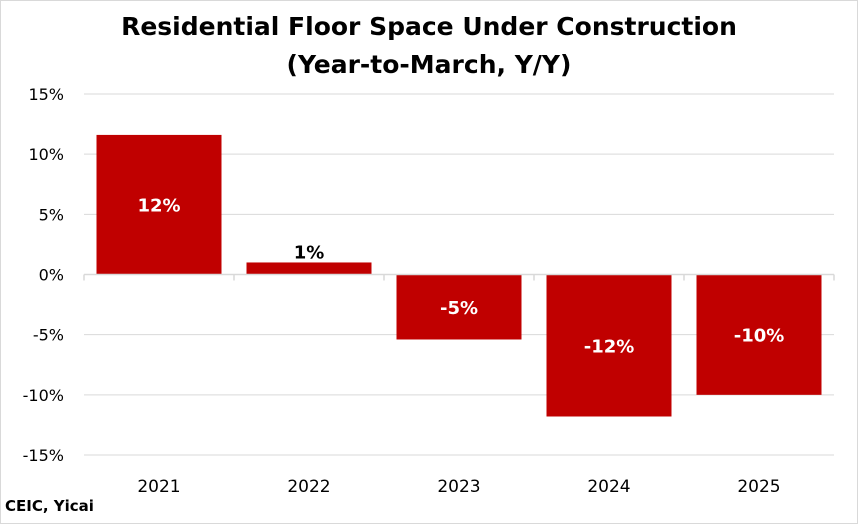 Image resolution: width=858 pixels, height=524 pixels. What do you see at coordinates (46, 94) in the screenshot?
I see `y-tick-label: 15%` at bounding box center [46, 94].